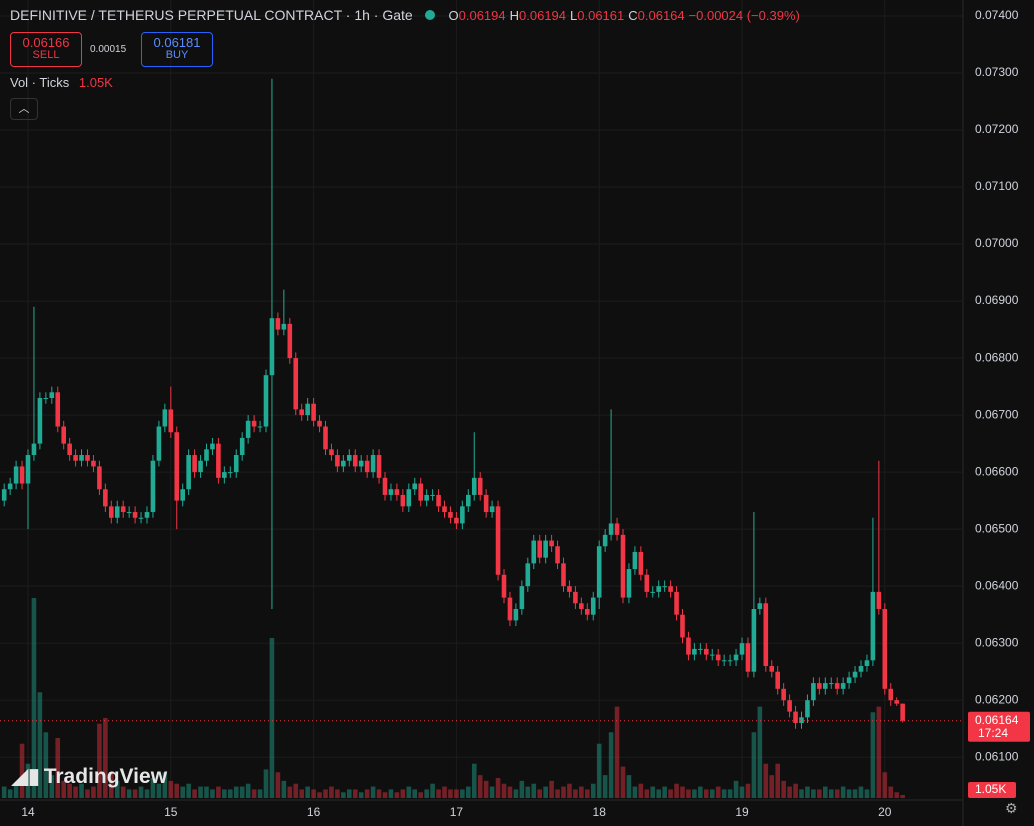 Image resolution: width=1034 pixels, height=826 pixels. What do you see at coordinates (997, 471) in the screenshot?
I see `y-tick-label: 0.06600` at bounding box center [997, 471].